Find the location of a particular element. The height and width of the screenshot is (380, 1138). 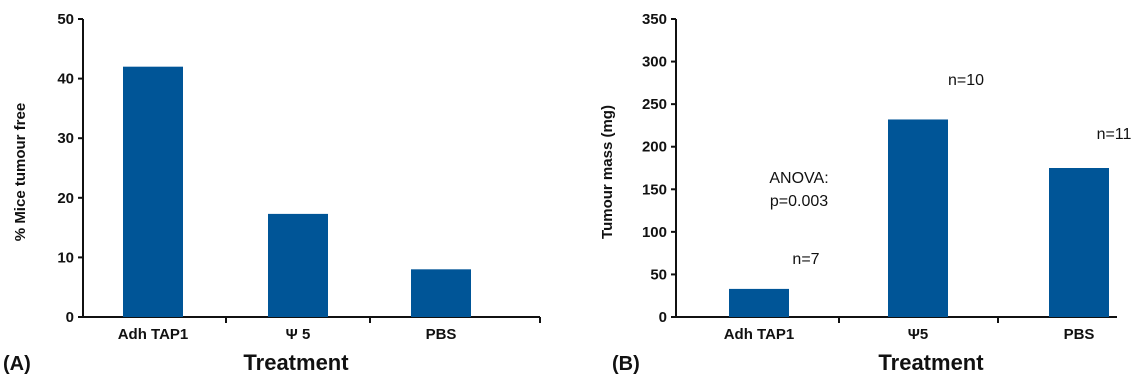

b-category-label: Adh TAP1 is located at coordinates (759, 334).